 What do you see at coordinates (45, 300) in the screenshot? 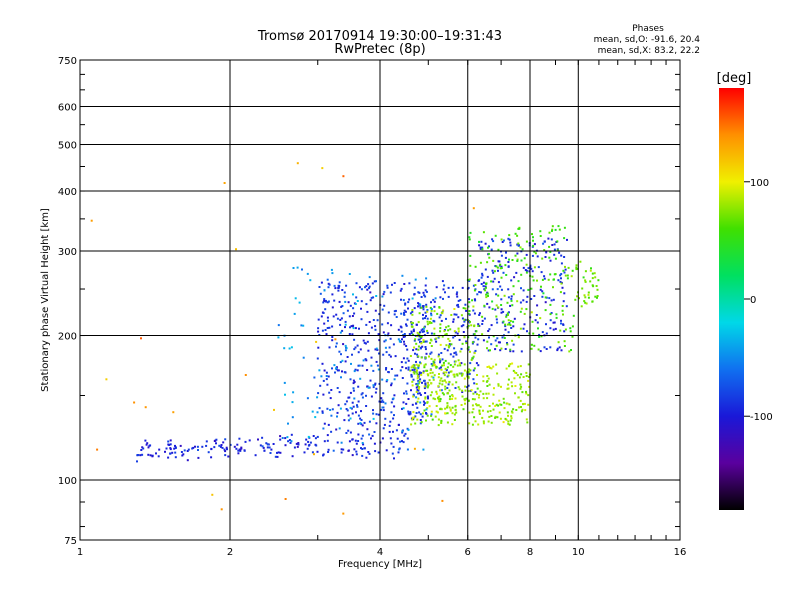
I see `y-axis-label: Stationary phase Virtual Height [km]` at bounding box center [45, 300].